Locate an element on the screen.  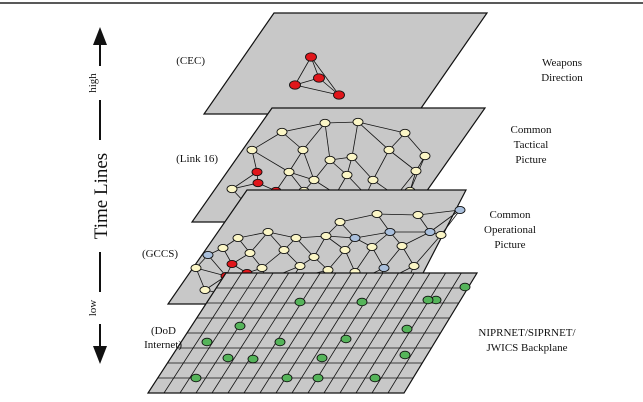
layer-name-line: Weapons is located at coordinates (562, 63).